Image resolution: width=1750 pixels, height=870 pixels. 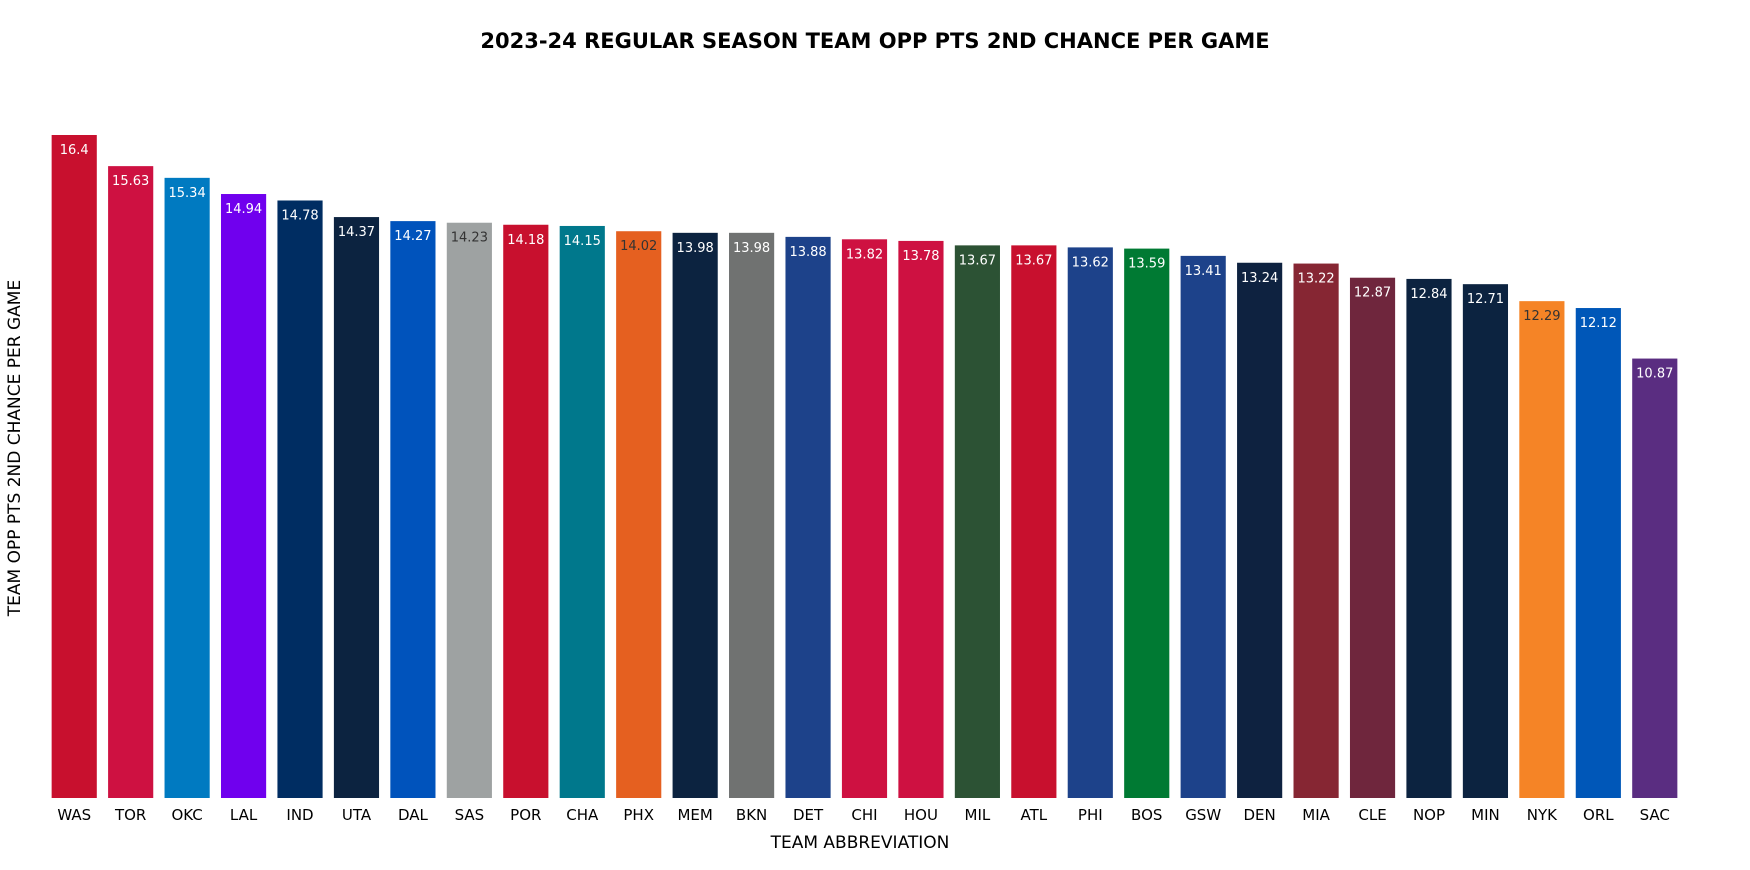 What do you see at coordinates (864, 254) in the screenshot?
I see `value-label-chi: 13.82` at bounding box center [864, 254].